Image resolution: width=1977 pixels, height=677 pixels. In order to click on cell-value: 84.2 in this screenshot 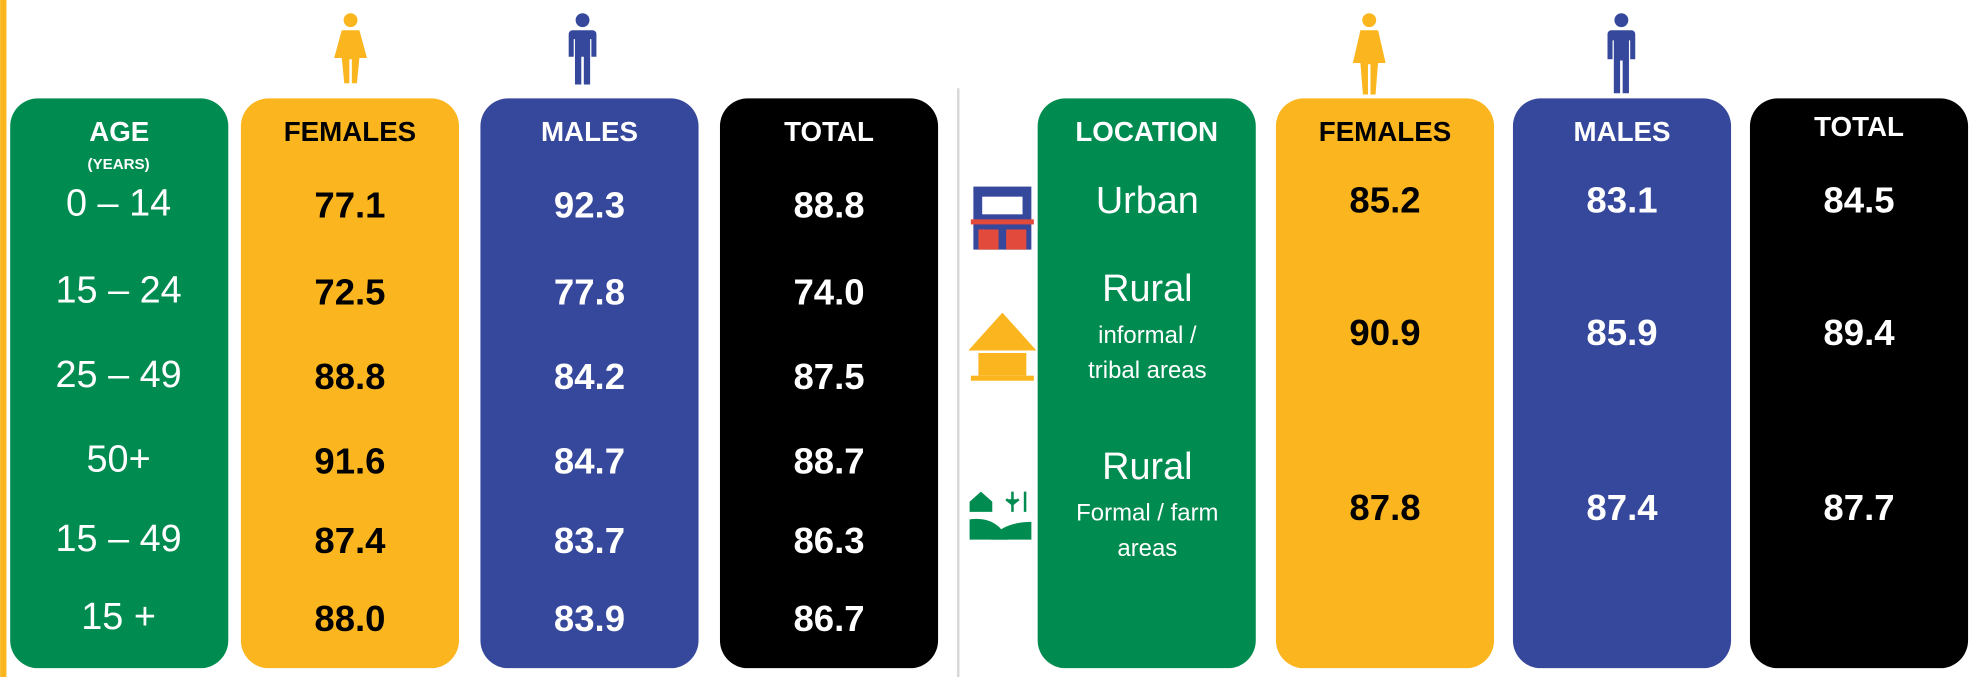, I will do `click(589, 376)`.